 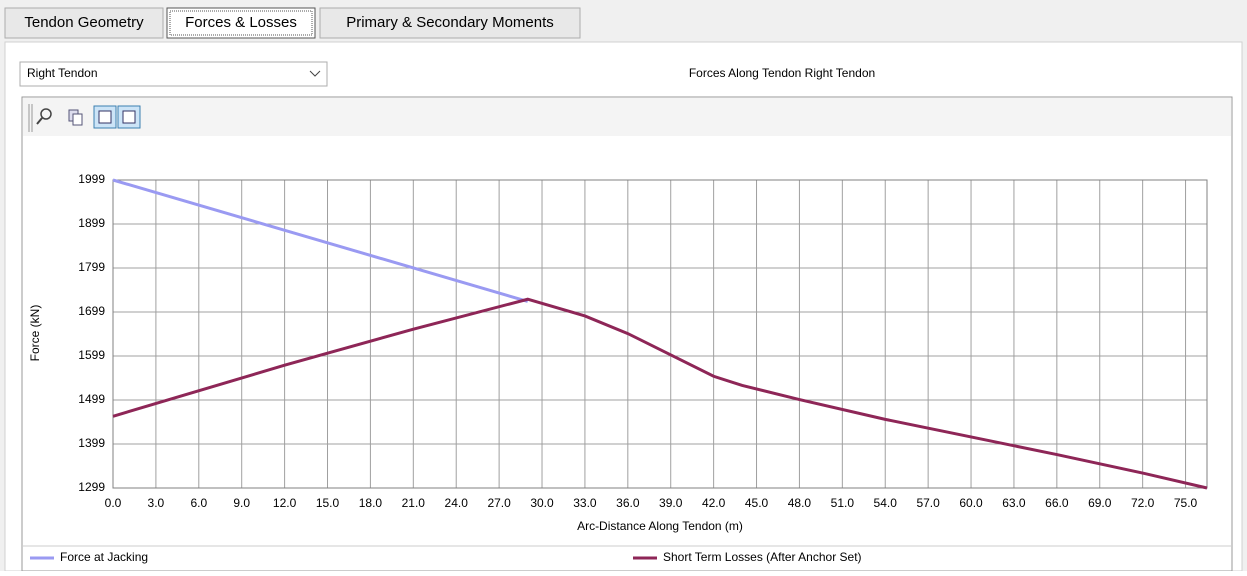 I want to click on tab-label: Tendon Geometry, so click(x=84, y=22).